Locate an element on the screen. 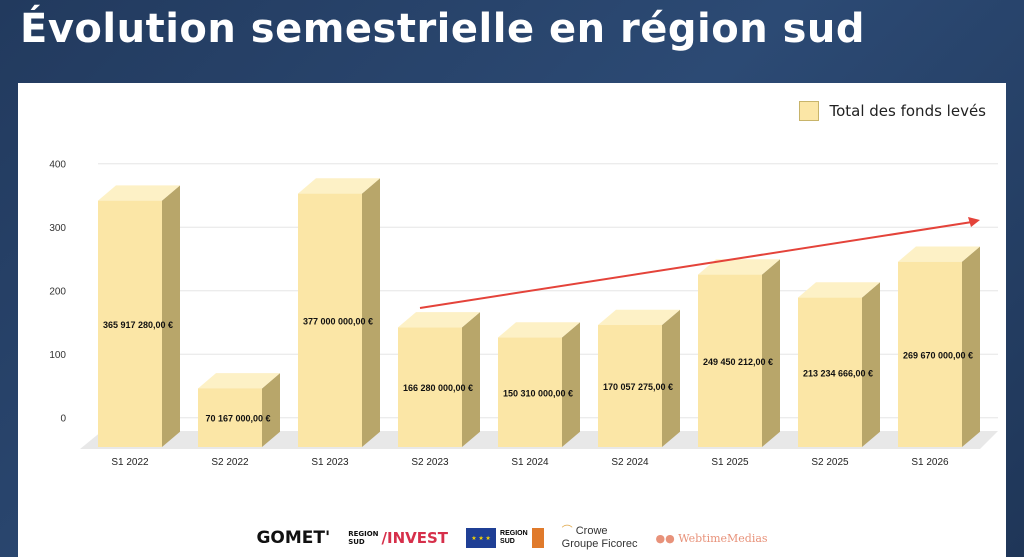  bar: 170 057 275,00 € is located at coordinates (639, 378).